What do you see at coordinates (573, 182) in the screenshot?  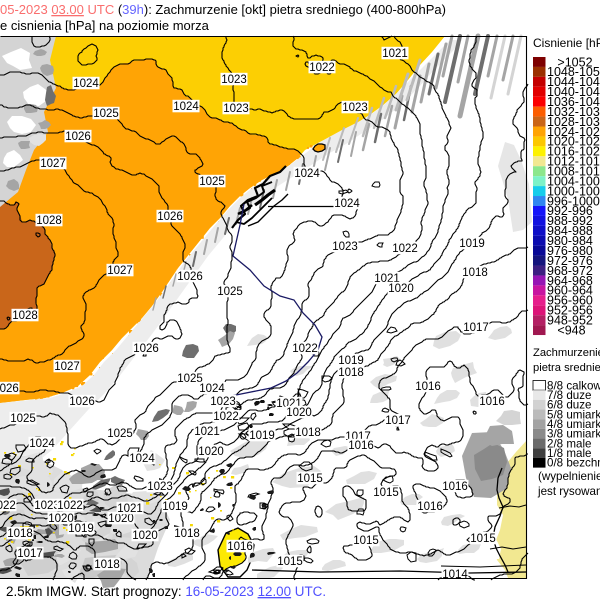 I see `svg-text: 1004-1008` at bounding box center [573, 182].